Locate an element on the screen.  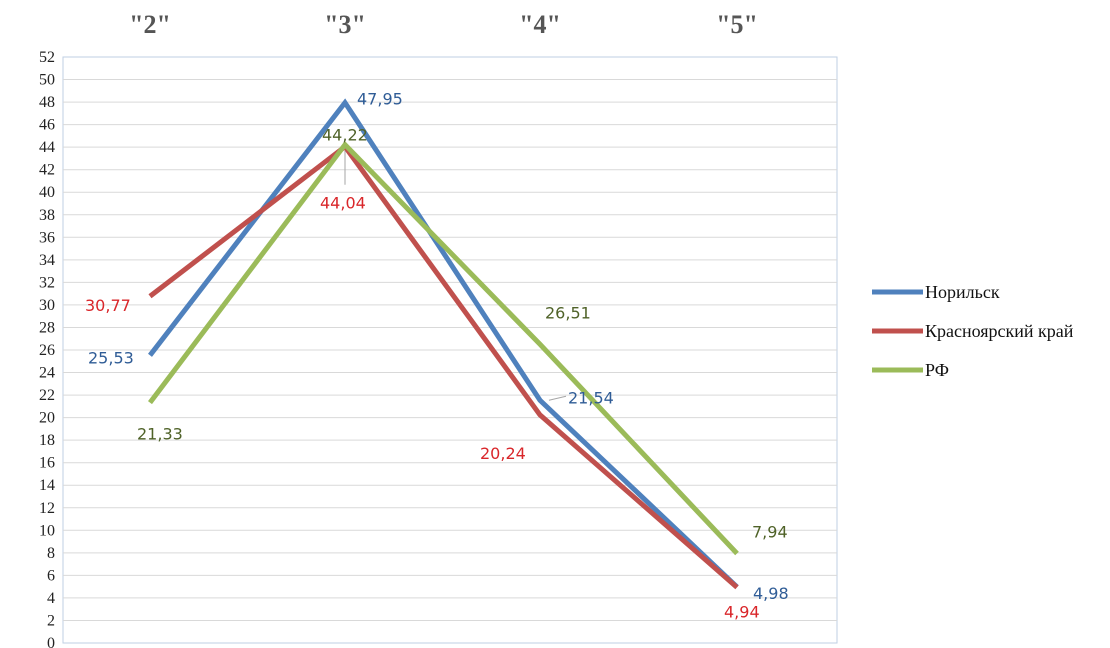
y-tick-label: 38 is located at coordinates (47, 215).